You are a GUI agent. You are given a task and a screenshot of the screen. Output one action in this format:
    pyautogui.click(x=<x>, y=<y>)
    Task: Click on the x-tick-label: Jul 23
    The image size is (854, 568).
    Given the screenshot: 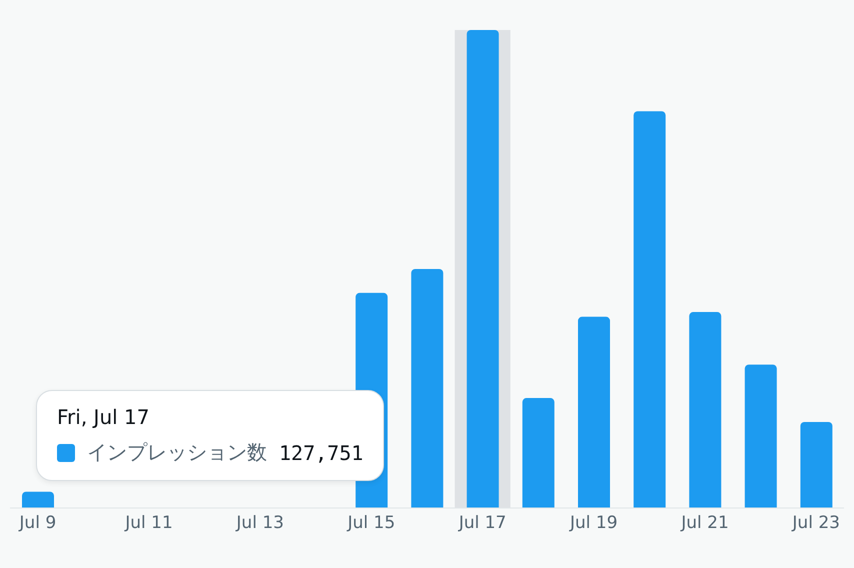 What is the action you would take?
    pyautogui.click(x=815, y=523)
    